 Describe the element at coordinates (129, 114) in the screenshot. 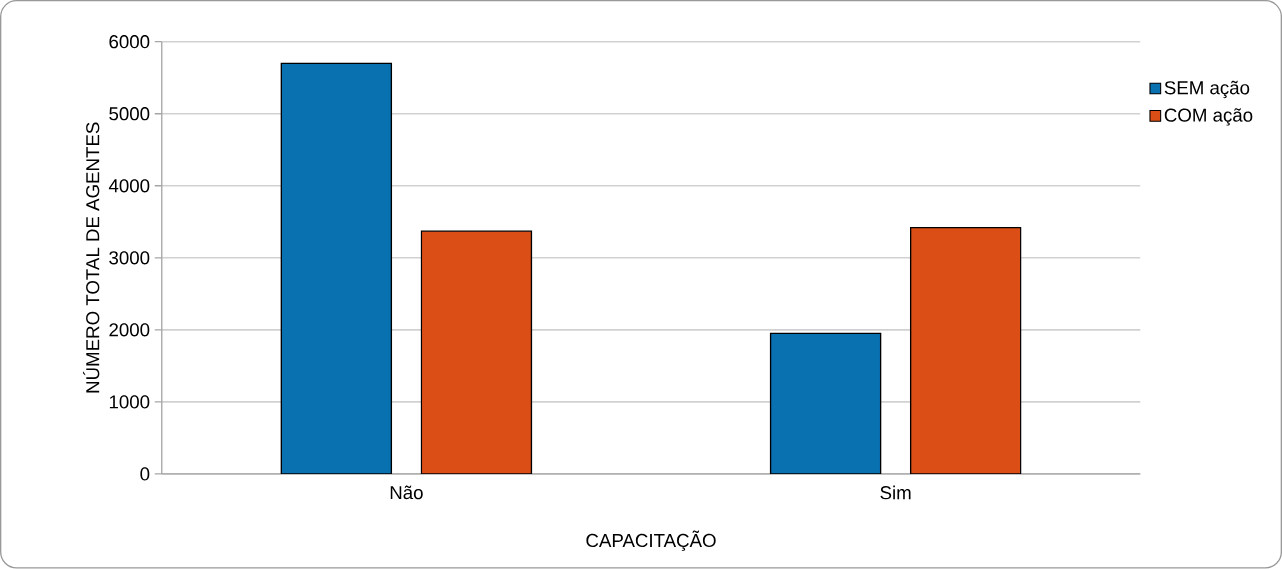

I see `y-tick-label: 5000` at that location.